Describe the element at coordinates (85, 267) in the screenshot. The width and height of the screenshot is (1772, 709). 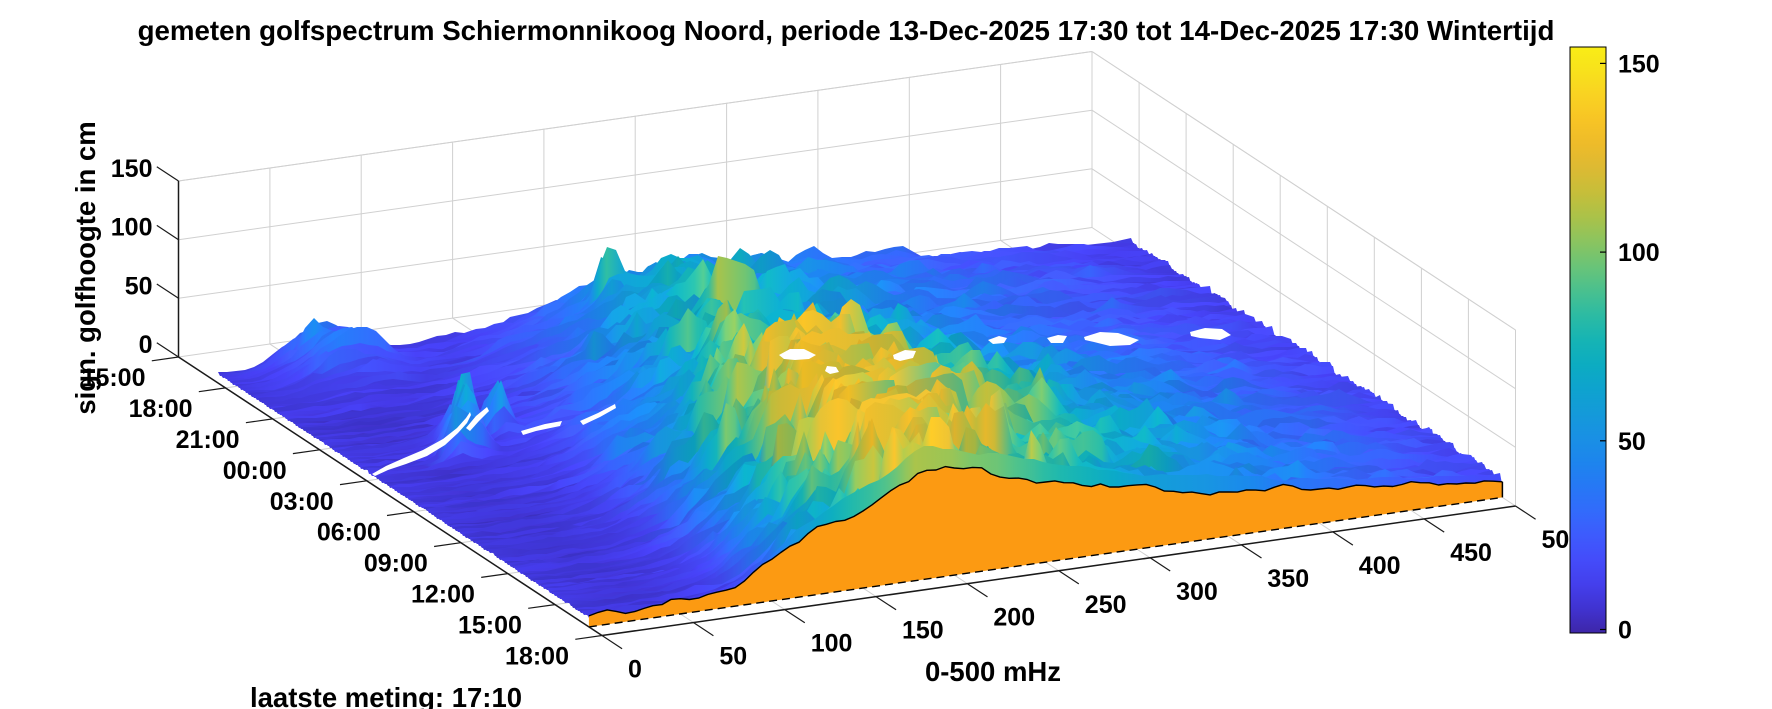
I see `svg-text: sign. golfhoogte in cm` at that location.